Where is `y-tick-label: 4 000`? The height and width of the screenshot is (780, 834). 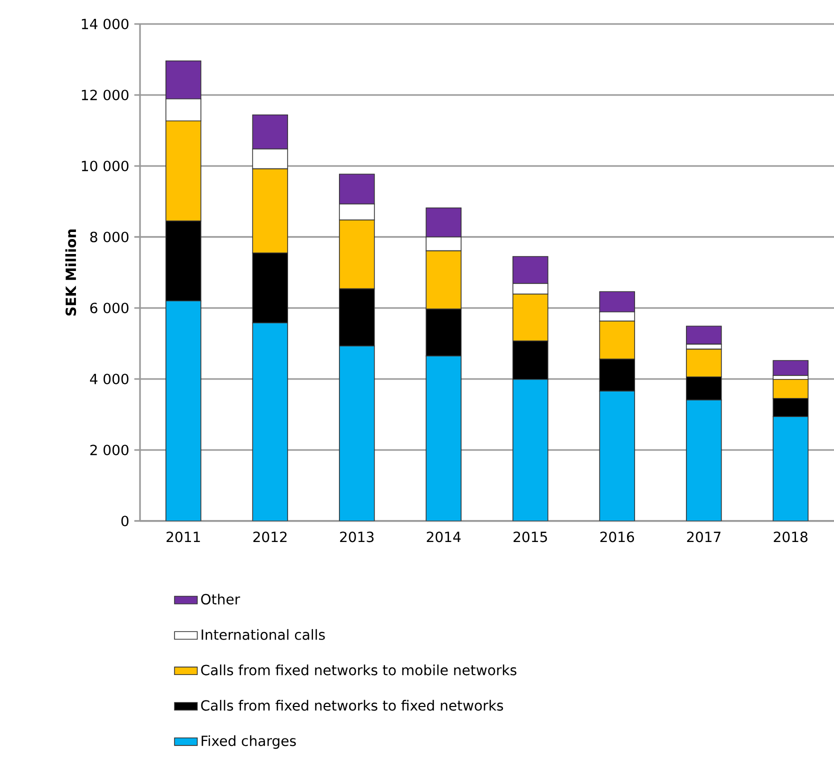 y-tick-label: 4 000 is located at coordinates (109, 379).